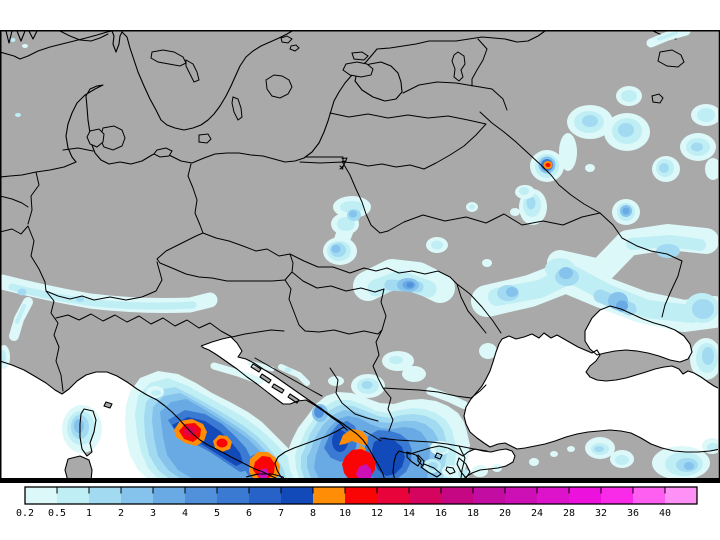  I want to click on legend-label: 7, so click(281, 513).